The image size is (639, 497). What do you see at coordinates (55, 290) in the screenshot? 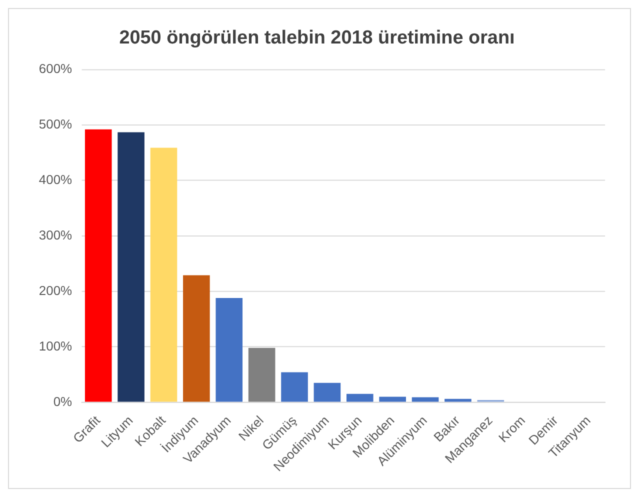
I see `y-tick-label: 200%` at bounding box center [55, 290].